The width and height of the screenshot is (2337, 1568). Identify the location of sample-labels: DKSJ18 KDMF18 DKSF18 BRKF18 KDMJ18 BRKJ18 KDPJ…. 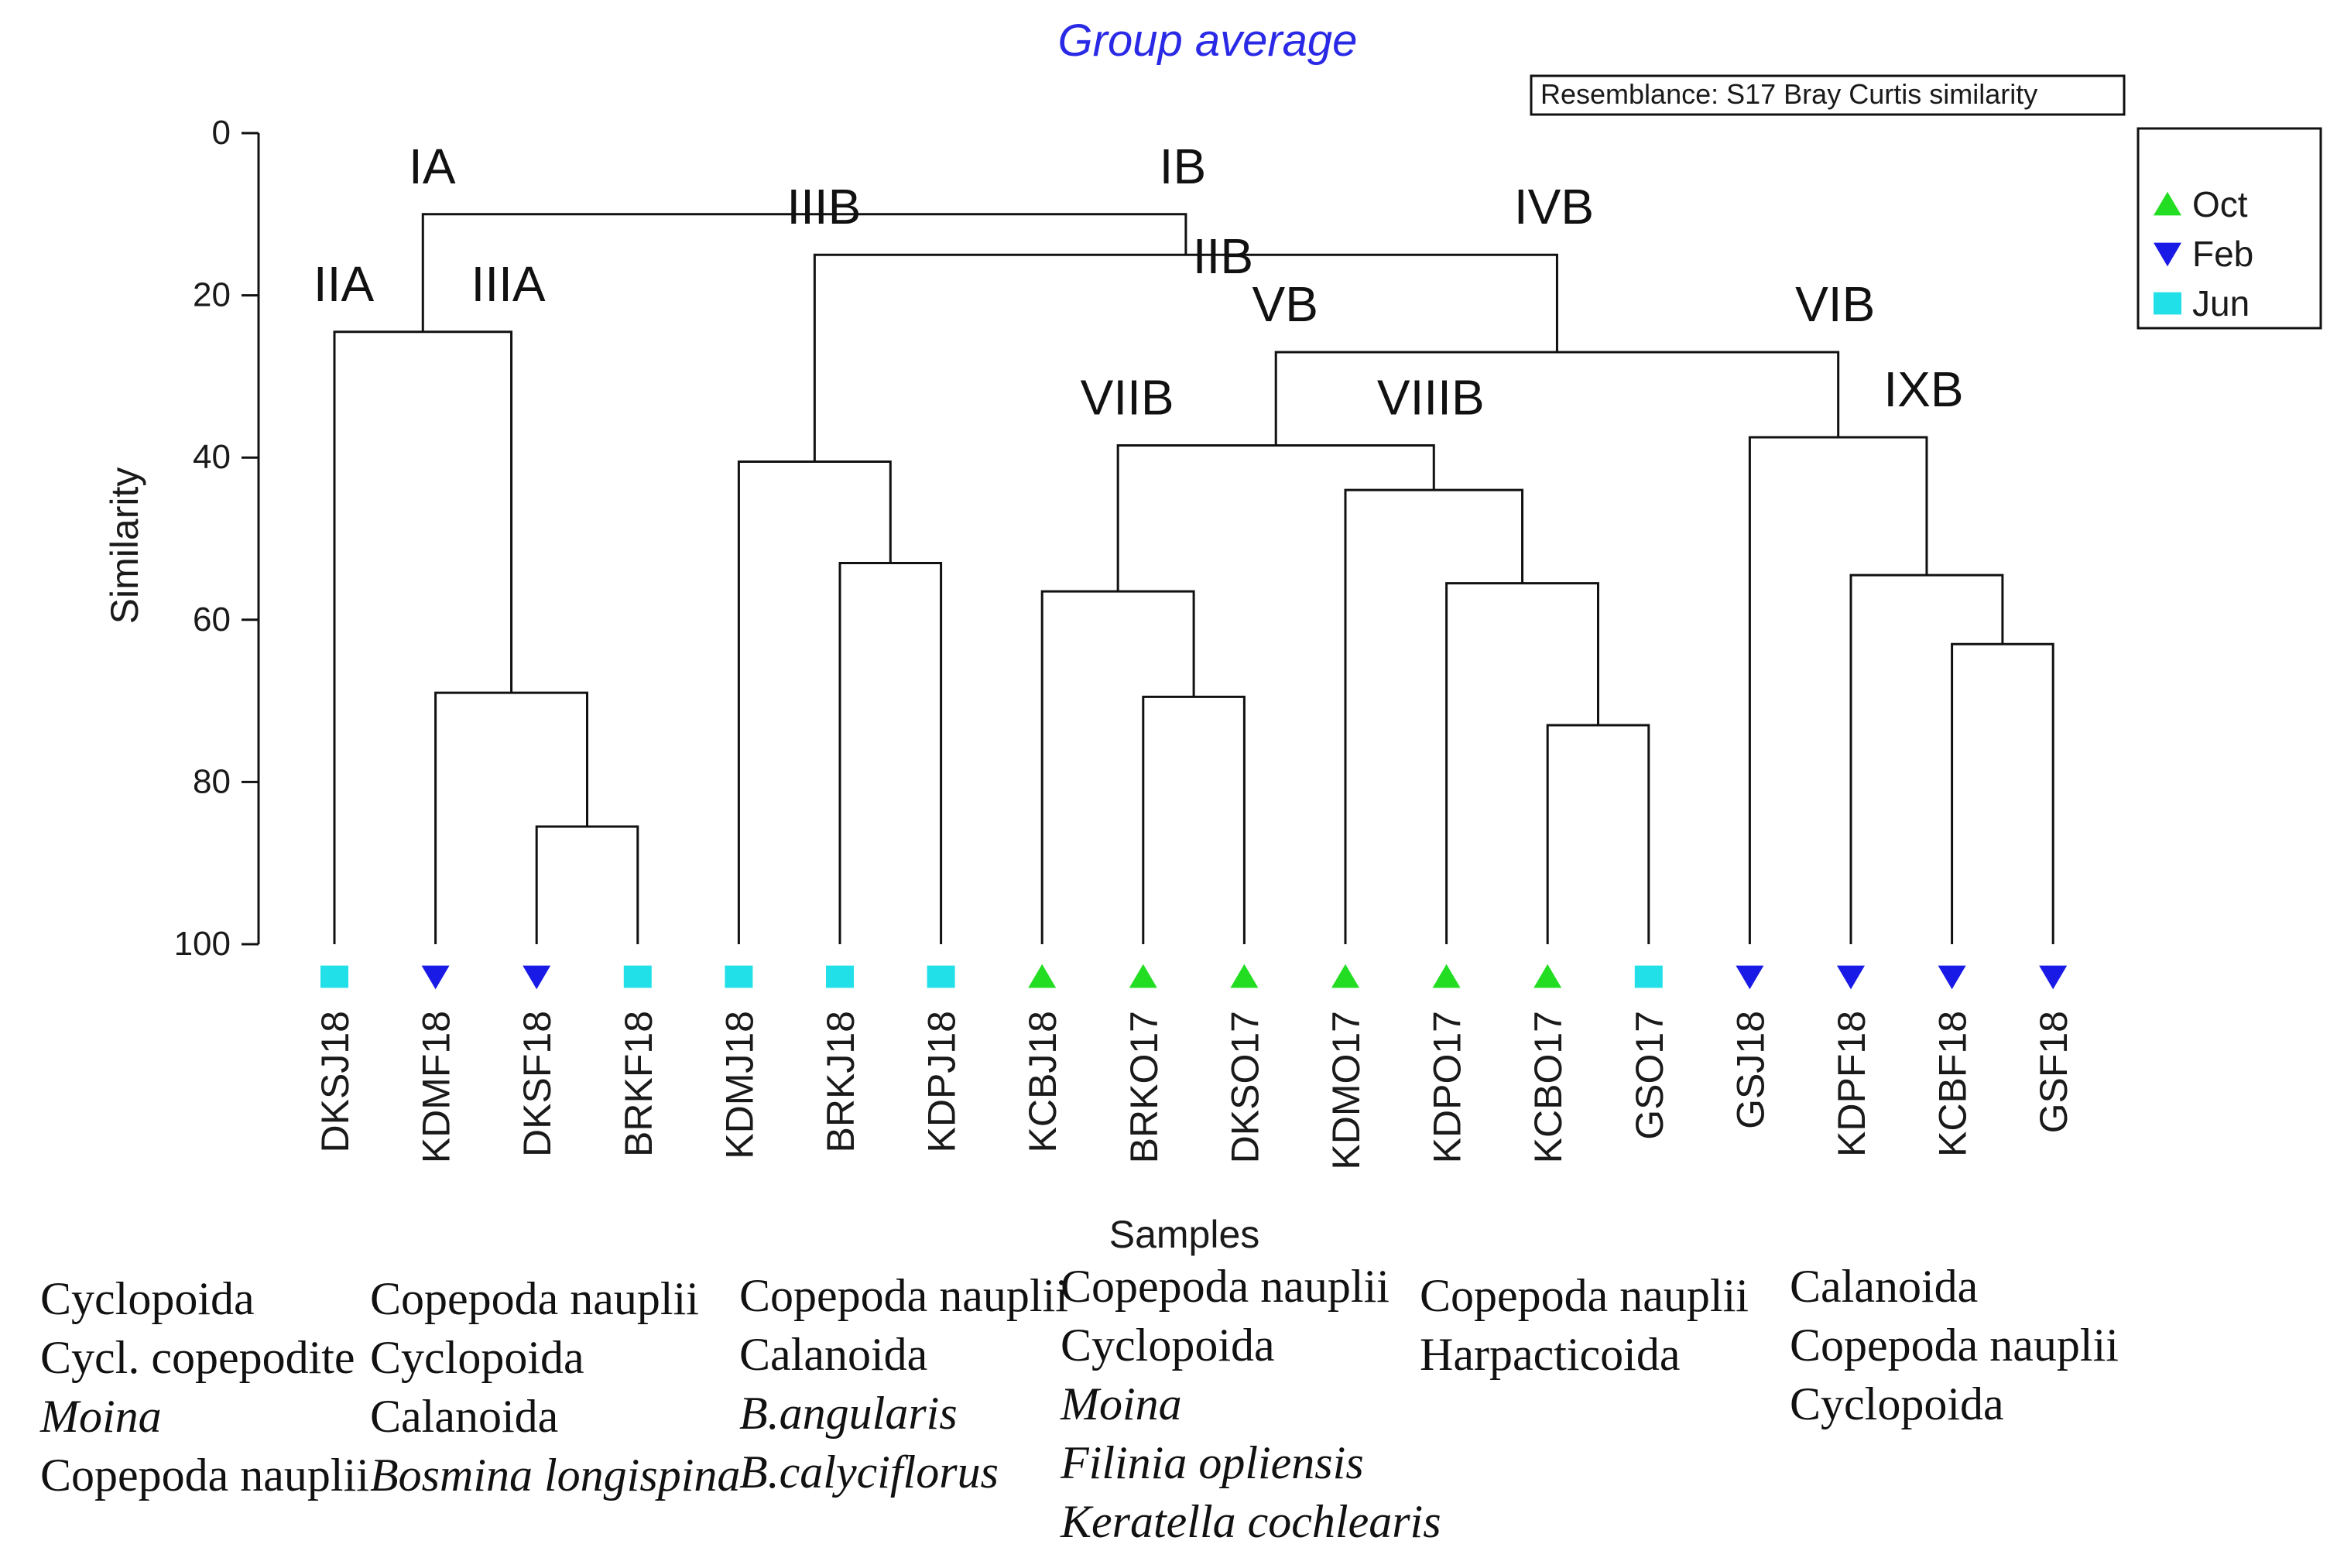
(1194, 1090).